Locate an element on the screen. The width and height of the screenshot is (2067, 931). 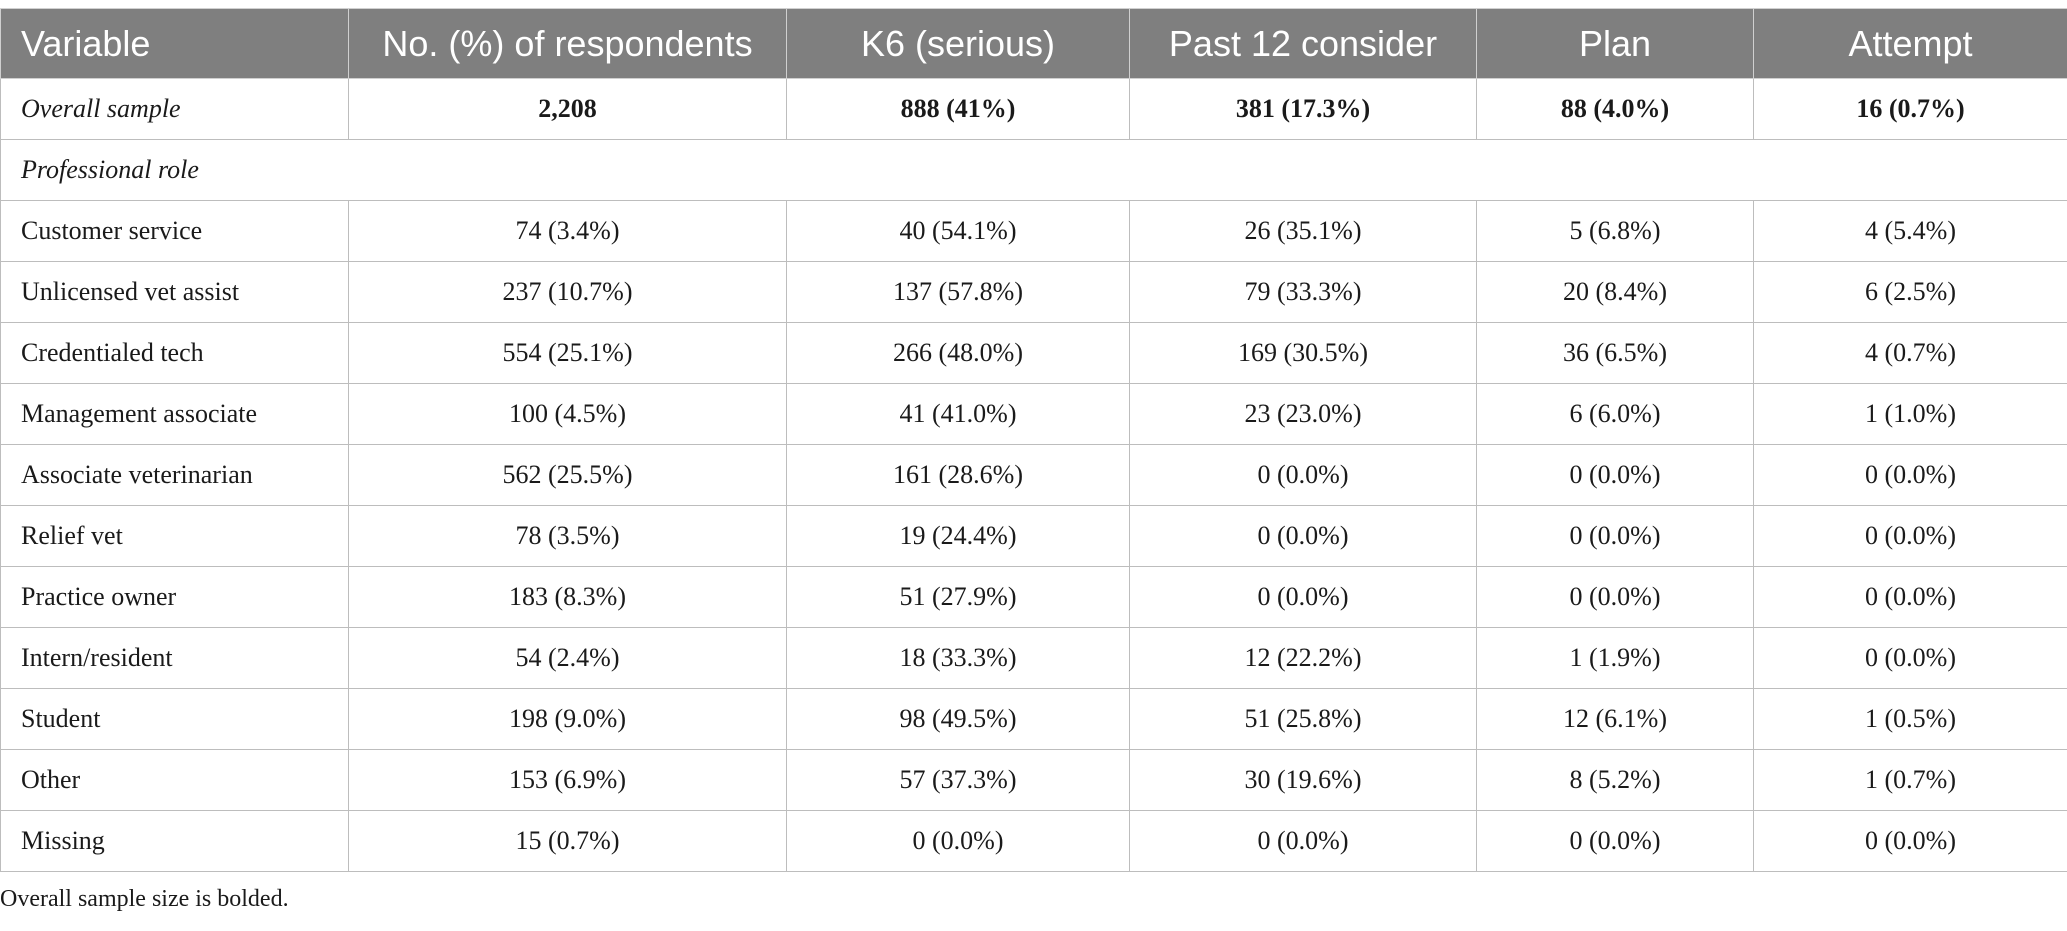
section-label: Professional role is located at coordinates (1033, 170).